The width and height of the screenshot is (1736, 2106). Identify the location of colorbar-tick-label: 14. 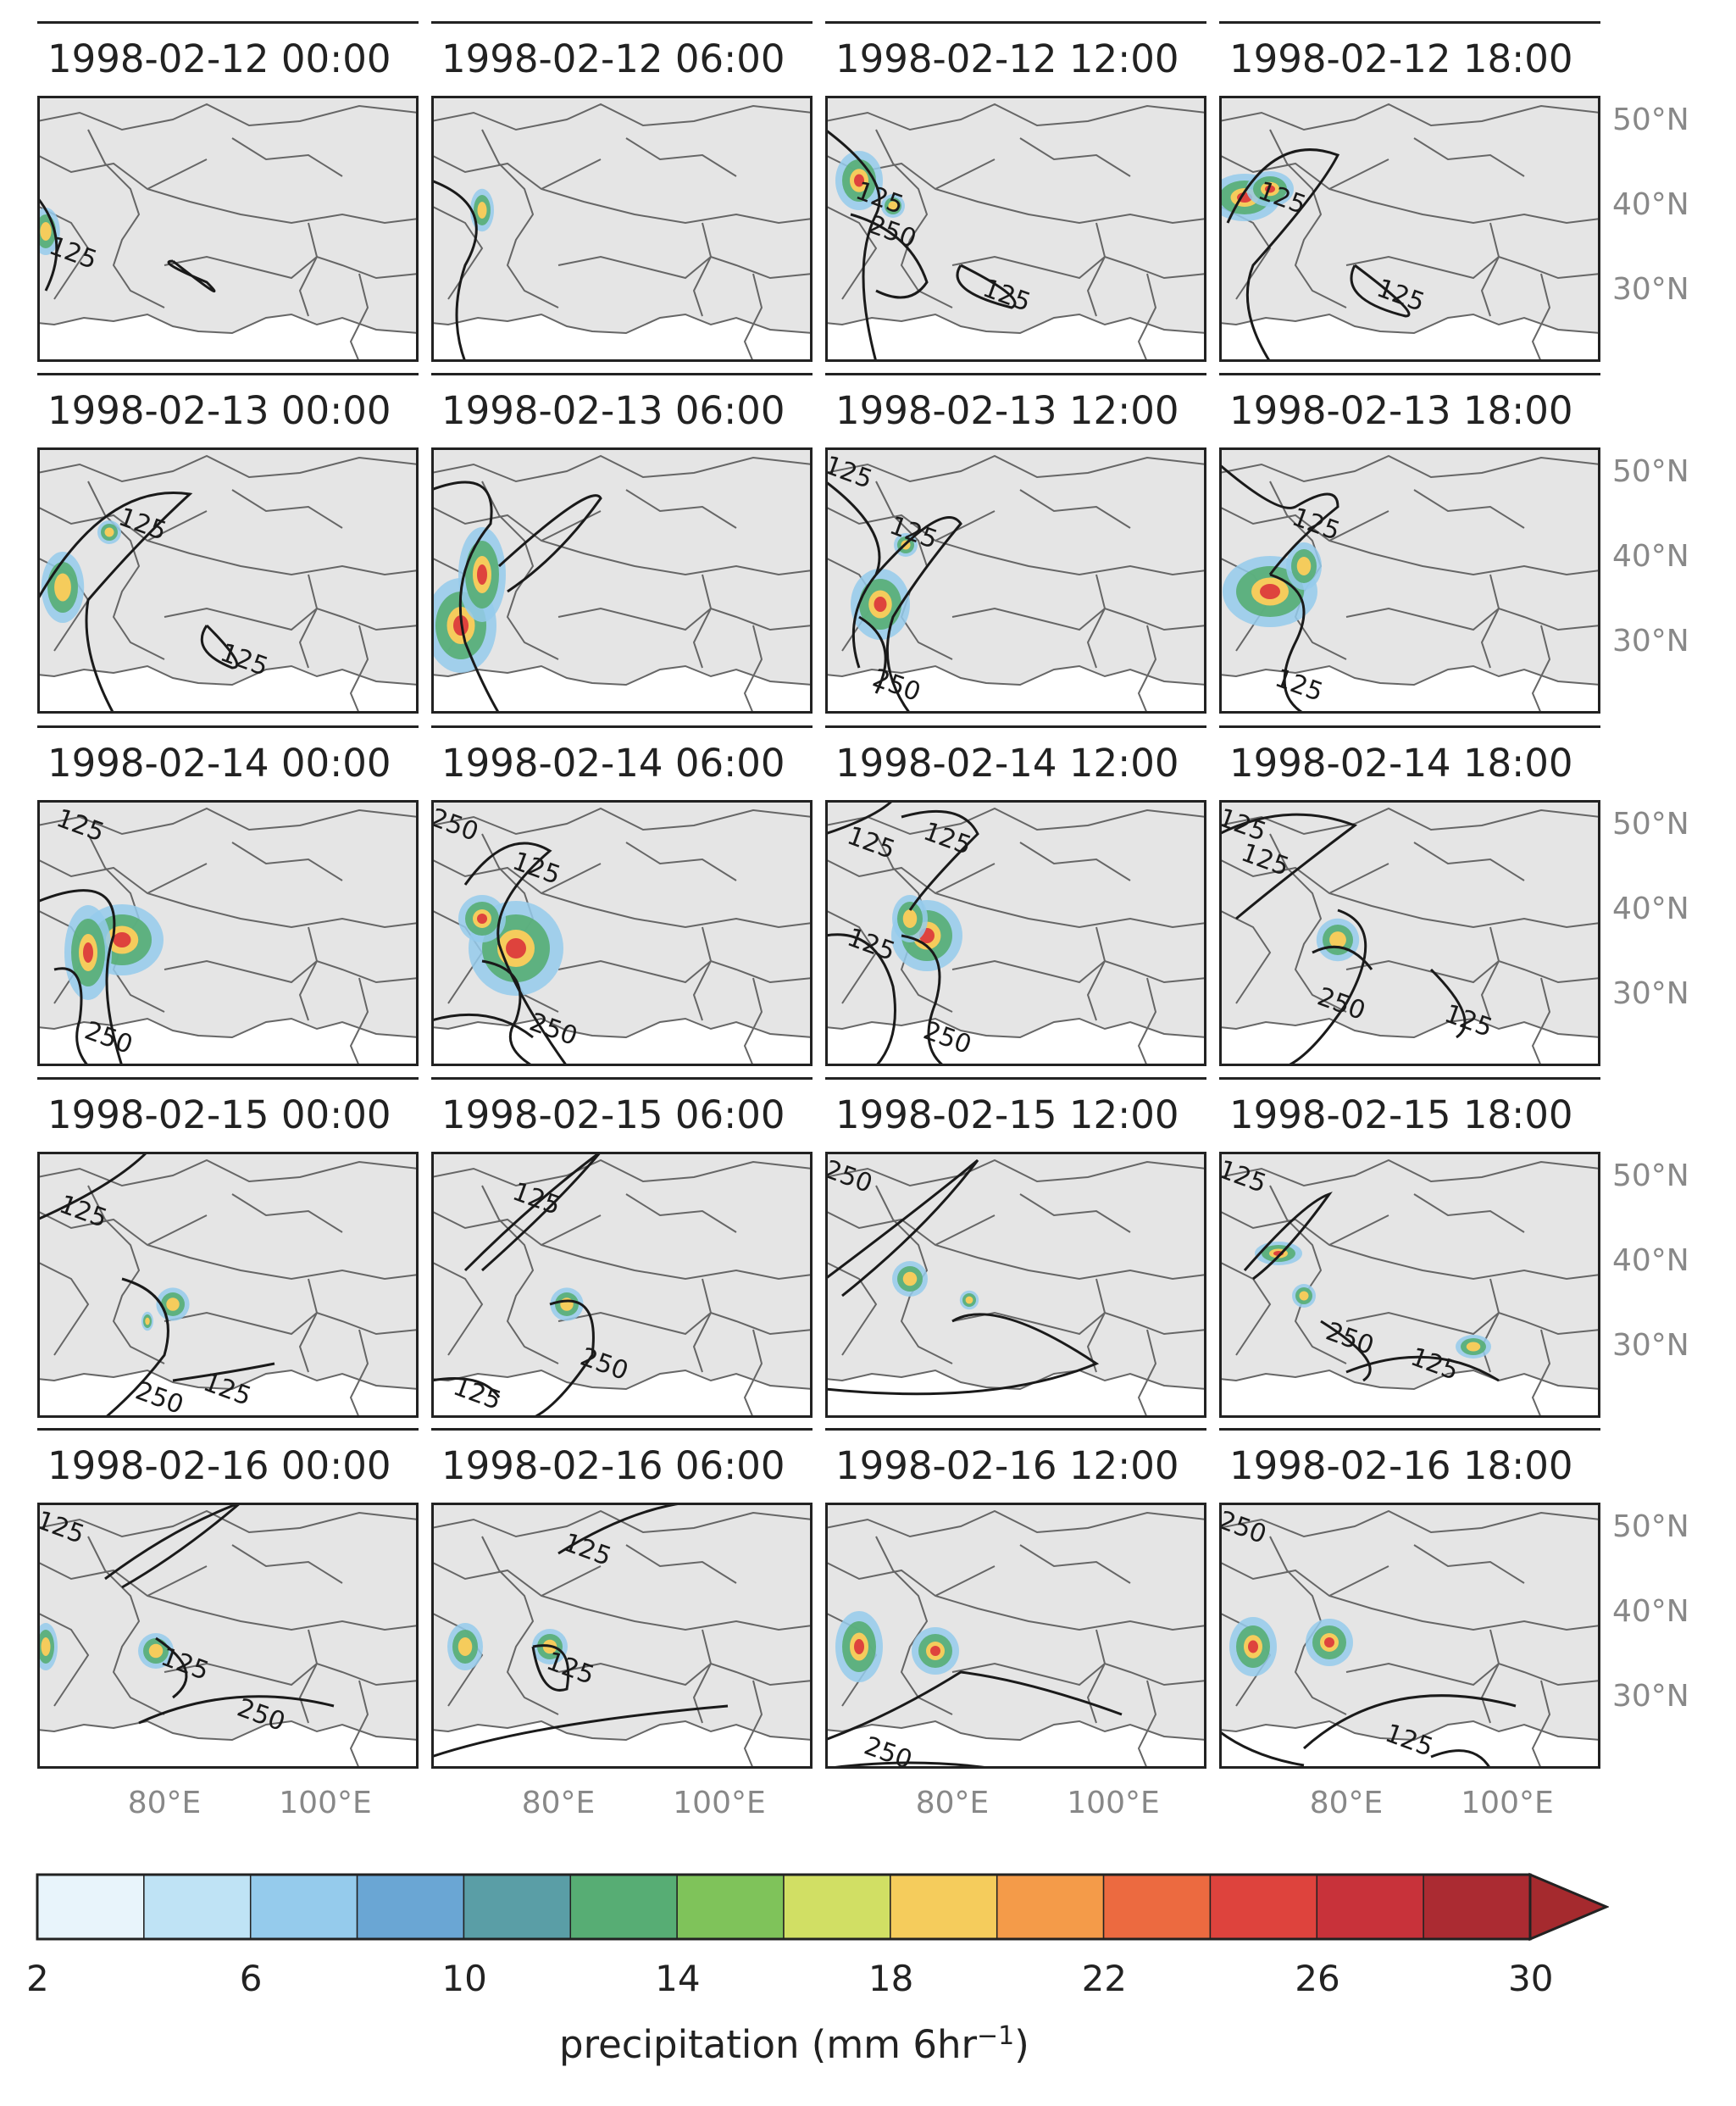
(678, 1978).